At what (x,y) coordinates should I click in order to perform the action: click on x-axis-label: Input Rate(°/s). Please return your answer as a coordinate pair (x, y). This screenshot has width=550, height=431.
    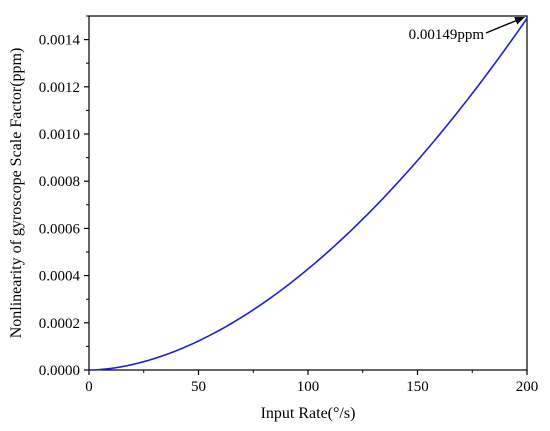
    Looking at the image, I should click on (308, 413).